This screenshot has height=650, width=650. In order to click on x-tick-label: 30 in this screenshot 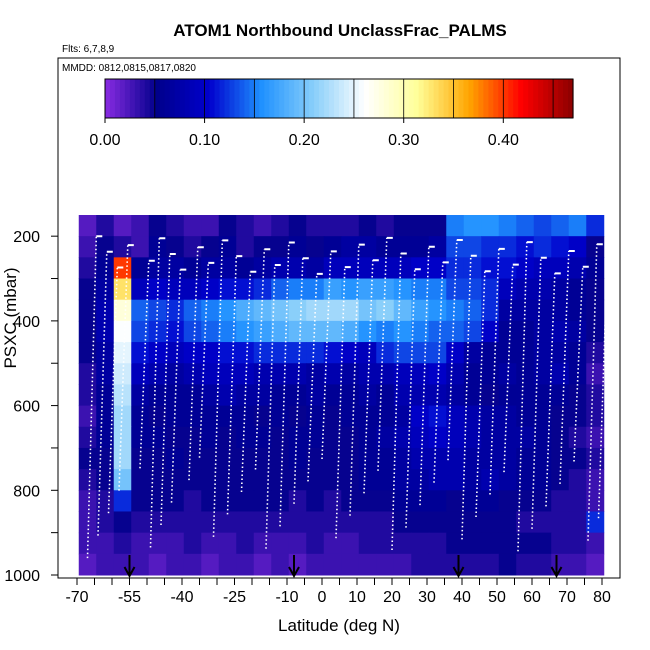, I will do `click(427, 597)`.